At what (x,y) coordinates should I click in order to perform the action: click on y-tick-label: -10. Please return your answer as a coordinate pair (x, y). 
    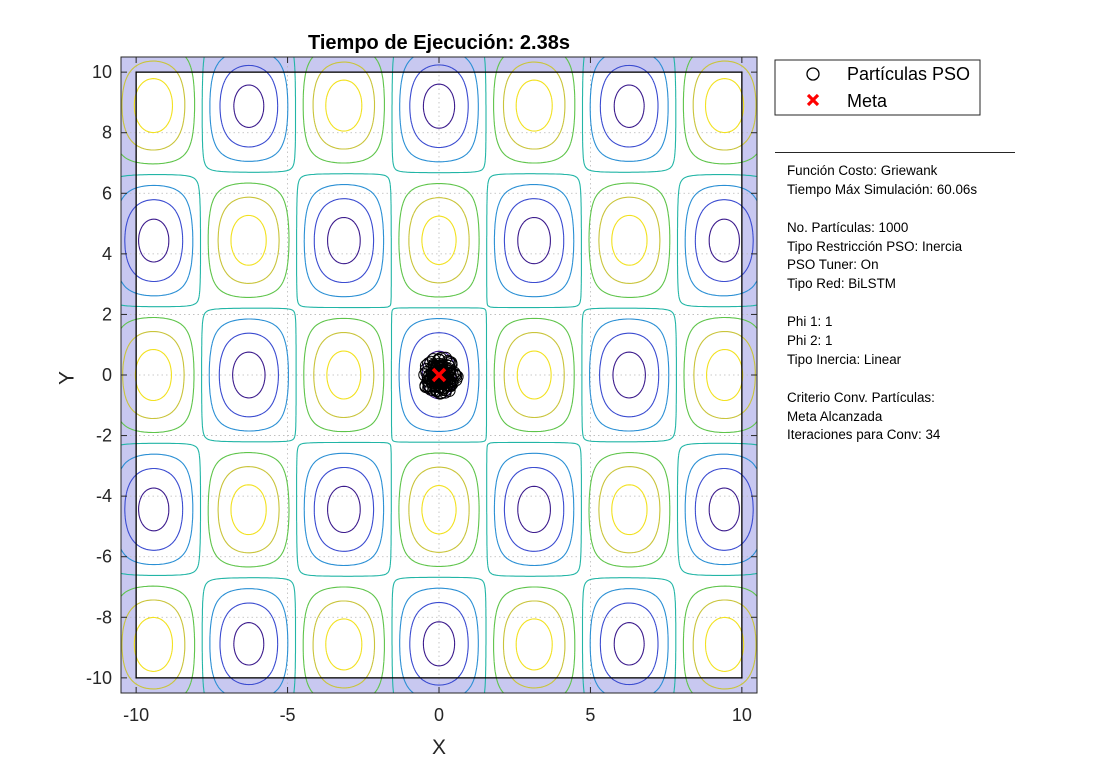
    Looking at the image, I should click on (99, 678).